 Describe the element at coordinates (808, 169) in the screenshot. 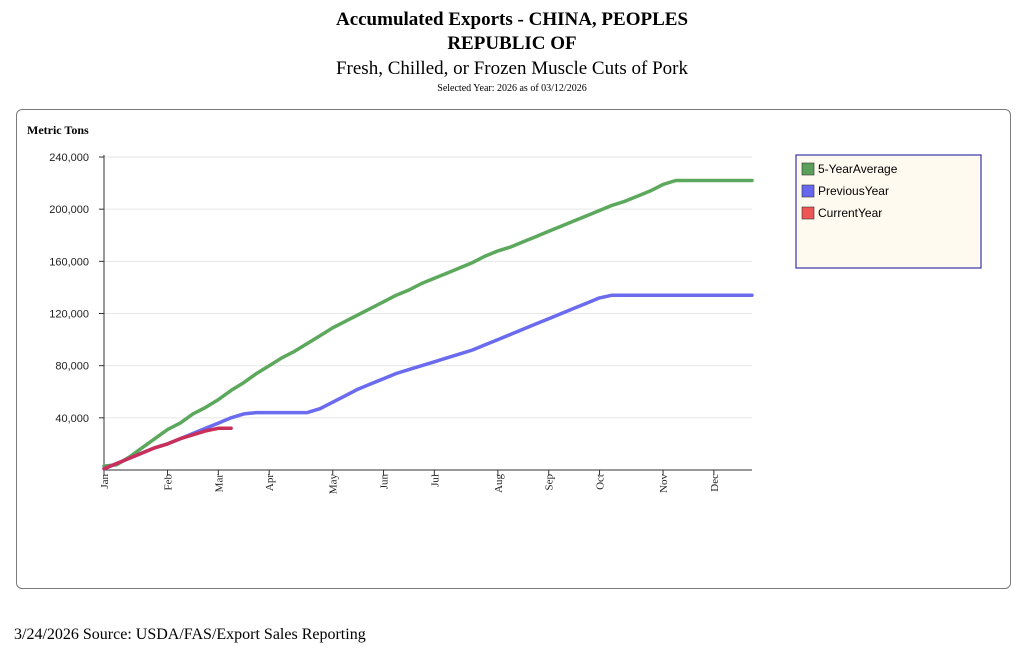

I see `legend-swatch-5-yearaverage` at that location.